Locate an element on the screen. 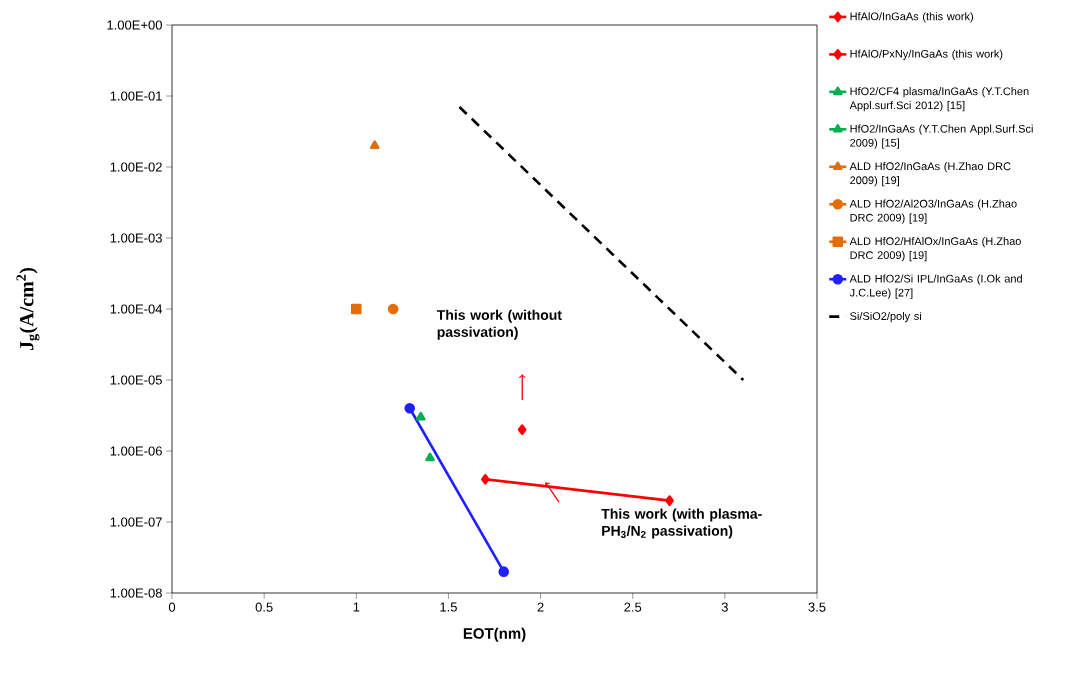  legend-label: HfO2/InGaAs (Y.T.Chen Appl.Surf.Sci 2009) [15] is located at coordinates (941, 136).